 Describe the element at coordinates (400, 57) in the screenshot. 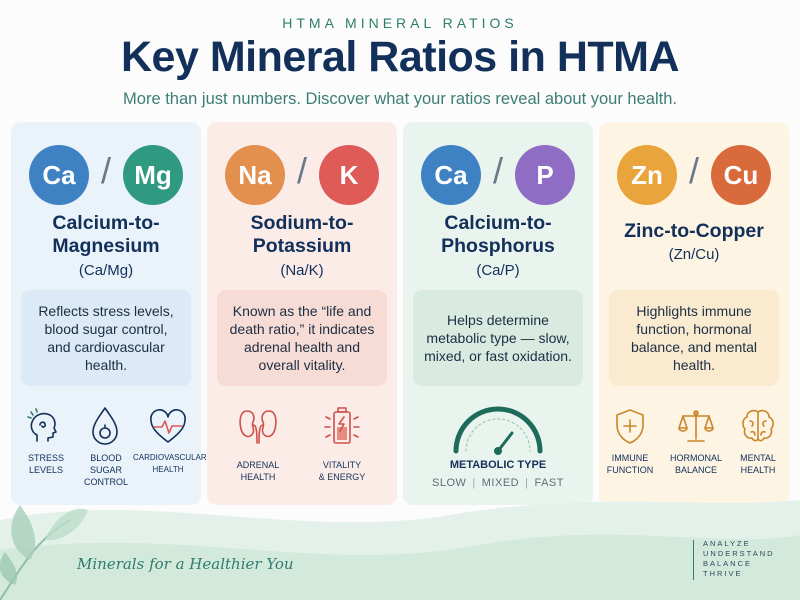

I see `page-title: Key Mineral Ratios in HTMA` at that location.